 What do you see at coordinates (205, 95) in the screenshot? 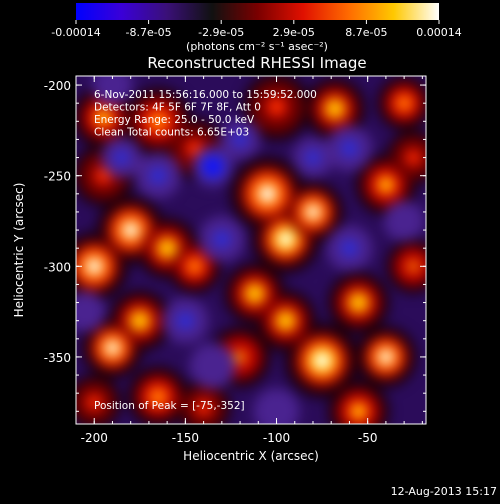
I see `annotation-line: 6-Nov-2011 15:56:16.000 to 15:59:52.000` at bounding box center [205, 95].